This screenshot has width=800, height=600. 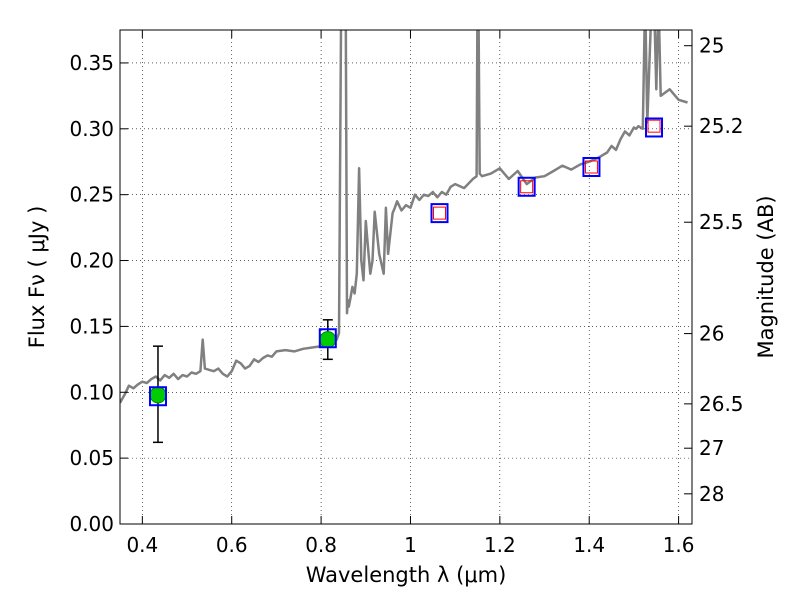 What do you see at coordinates (91, 129) in the screenshot?
I see `y-tick-label: 0.30` at bounding box center [91, 129].